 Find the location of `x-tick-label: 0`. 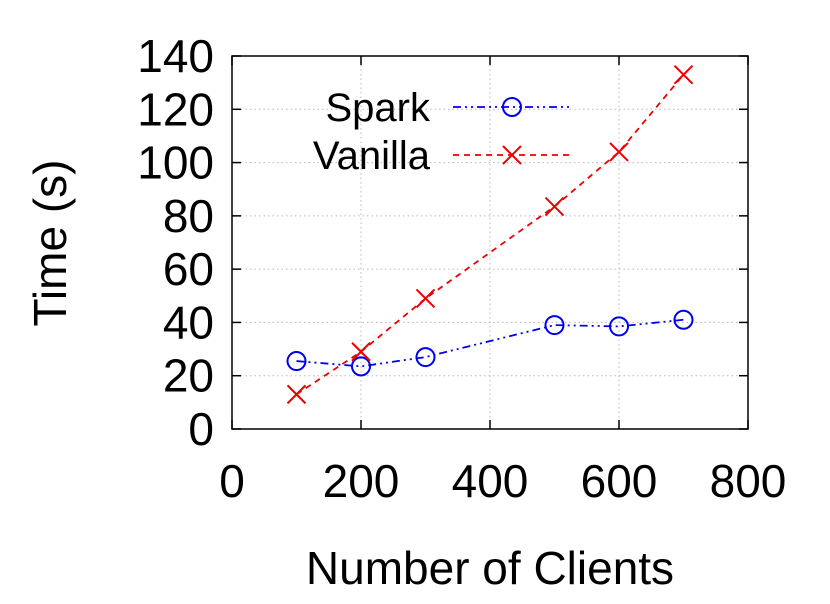

x-tick-label: 0 is located at coordinates (232, 481).